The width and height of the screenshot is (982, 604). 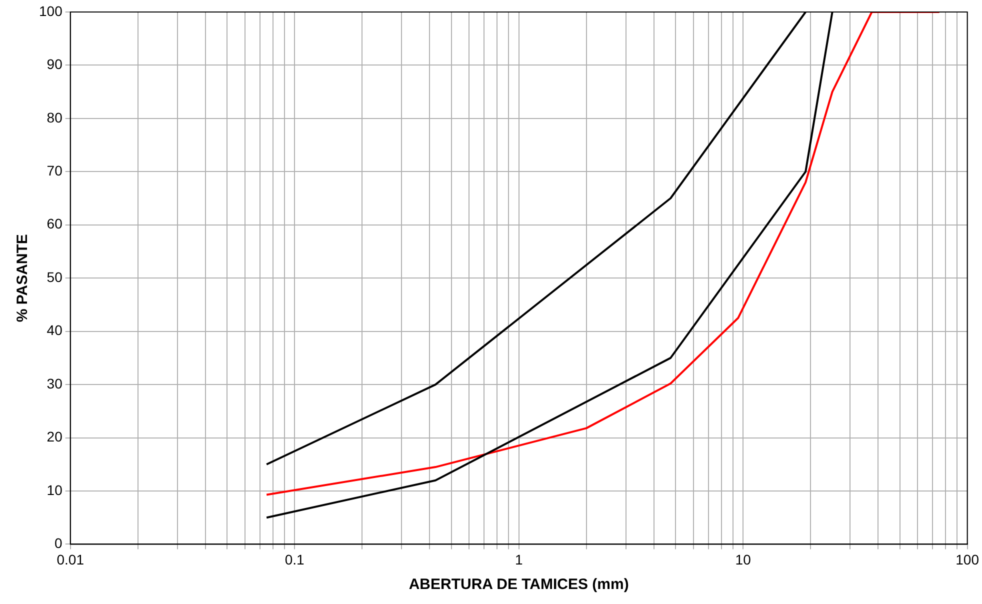 I want to click on y-tick-label: 50, so click(x=54, y=276).